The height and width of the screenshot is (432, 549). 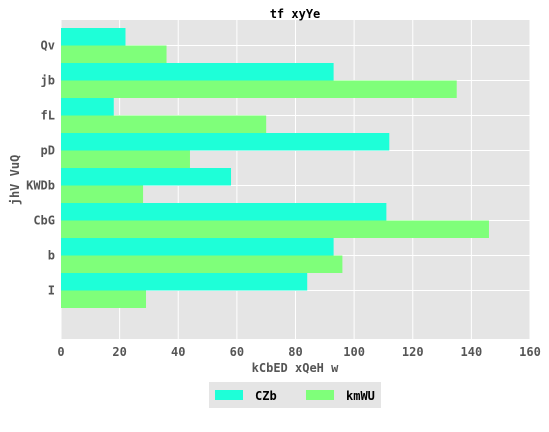 What do you see at coordinates (295, 352) in the screenshot?
I see `x-tick-label: 80` at bounding box center [295, 352].